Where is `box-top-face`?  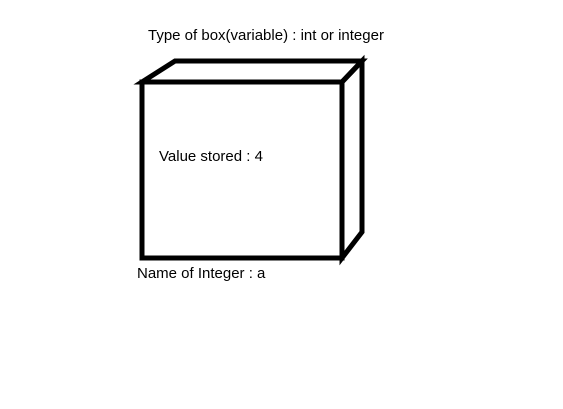 box-top-face is located at coordinates (250, 71).